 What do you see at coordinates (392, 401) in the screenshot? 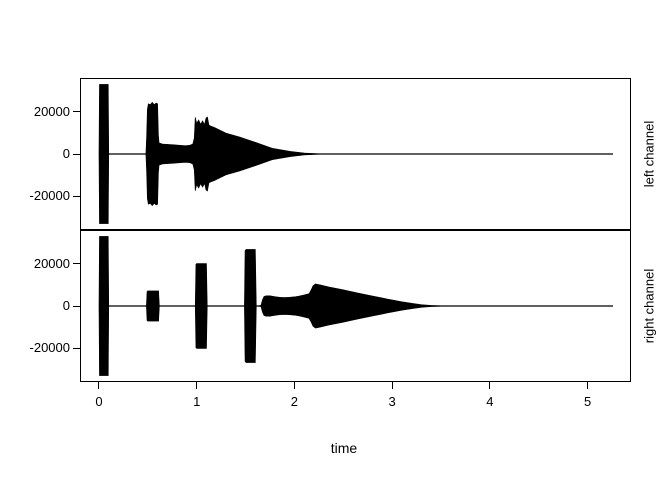
I see `x-tick-label: 3` at bounding box center [392, 401].